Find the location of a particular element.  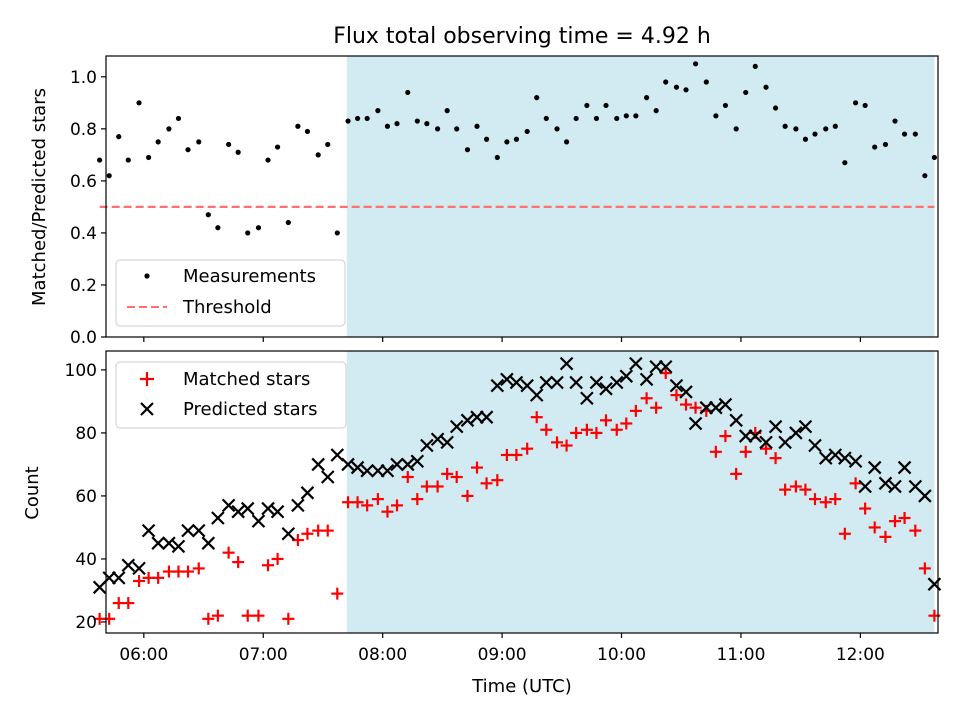

y-tick-label: 40 is located at coordinates (86, 560).